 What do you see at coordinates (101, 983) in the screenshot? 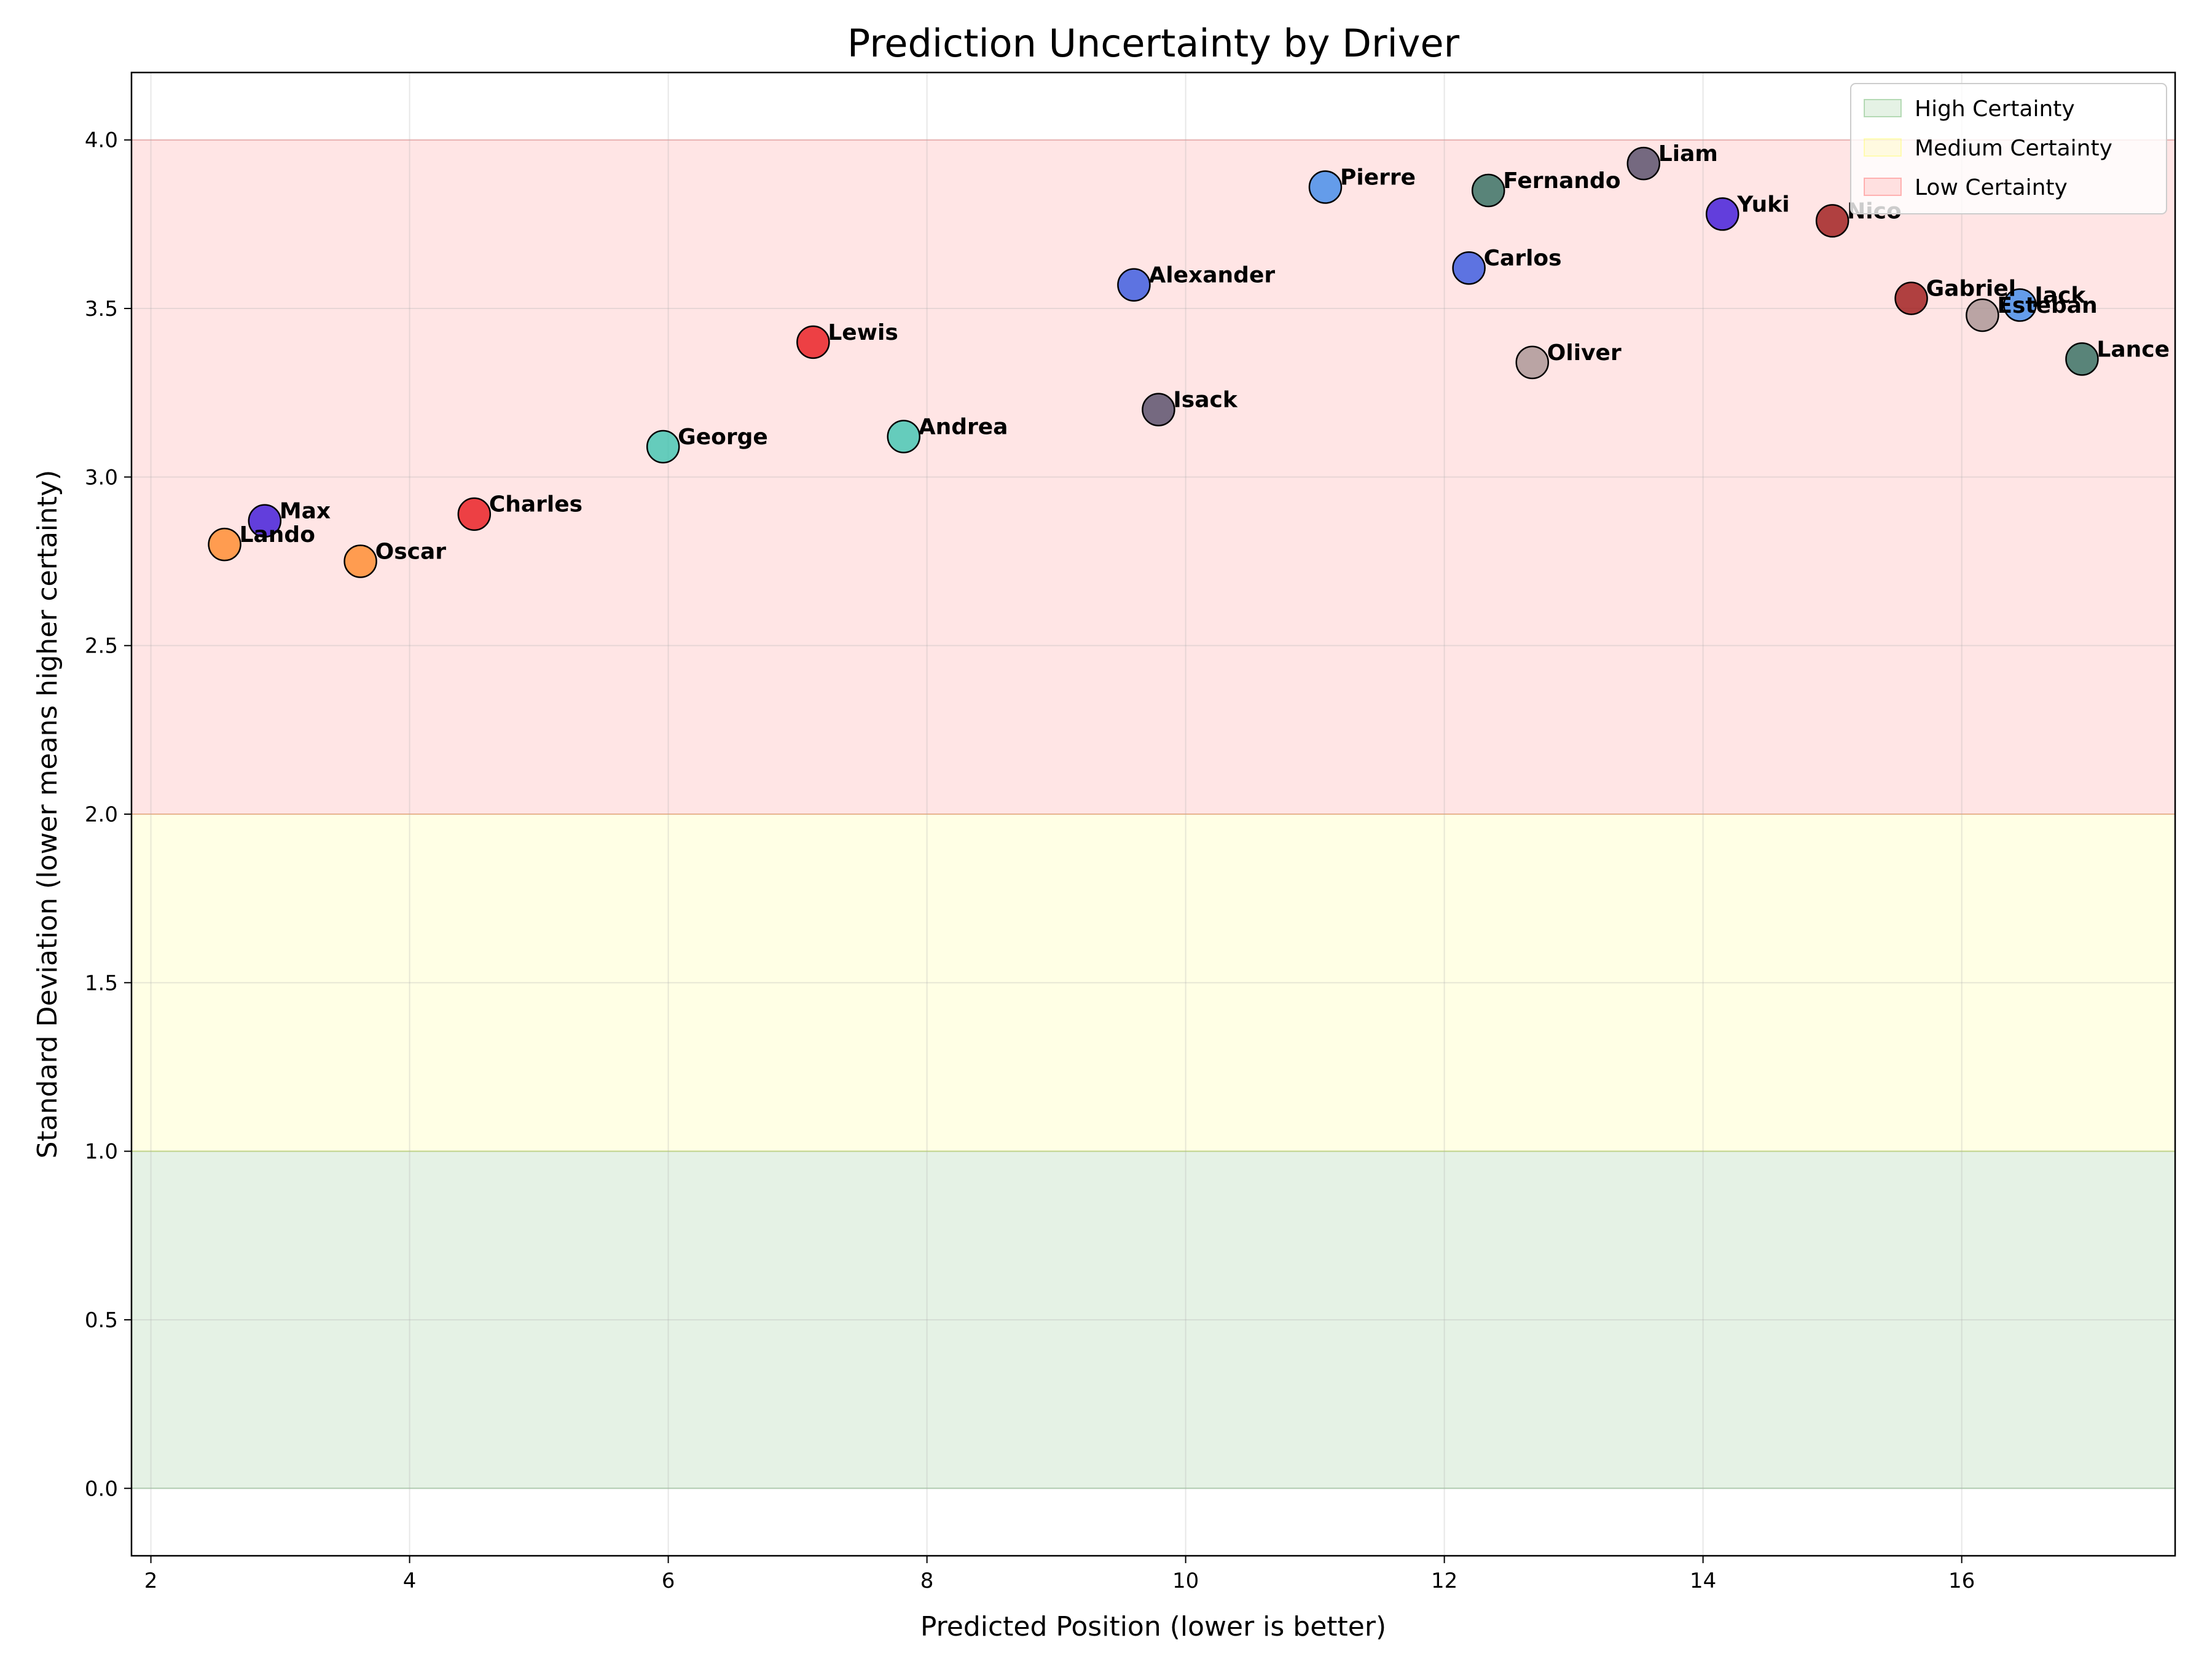
I see `y-tick-label: 1.5` at bounding box center [101, 983].